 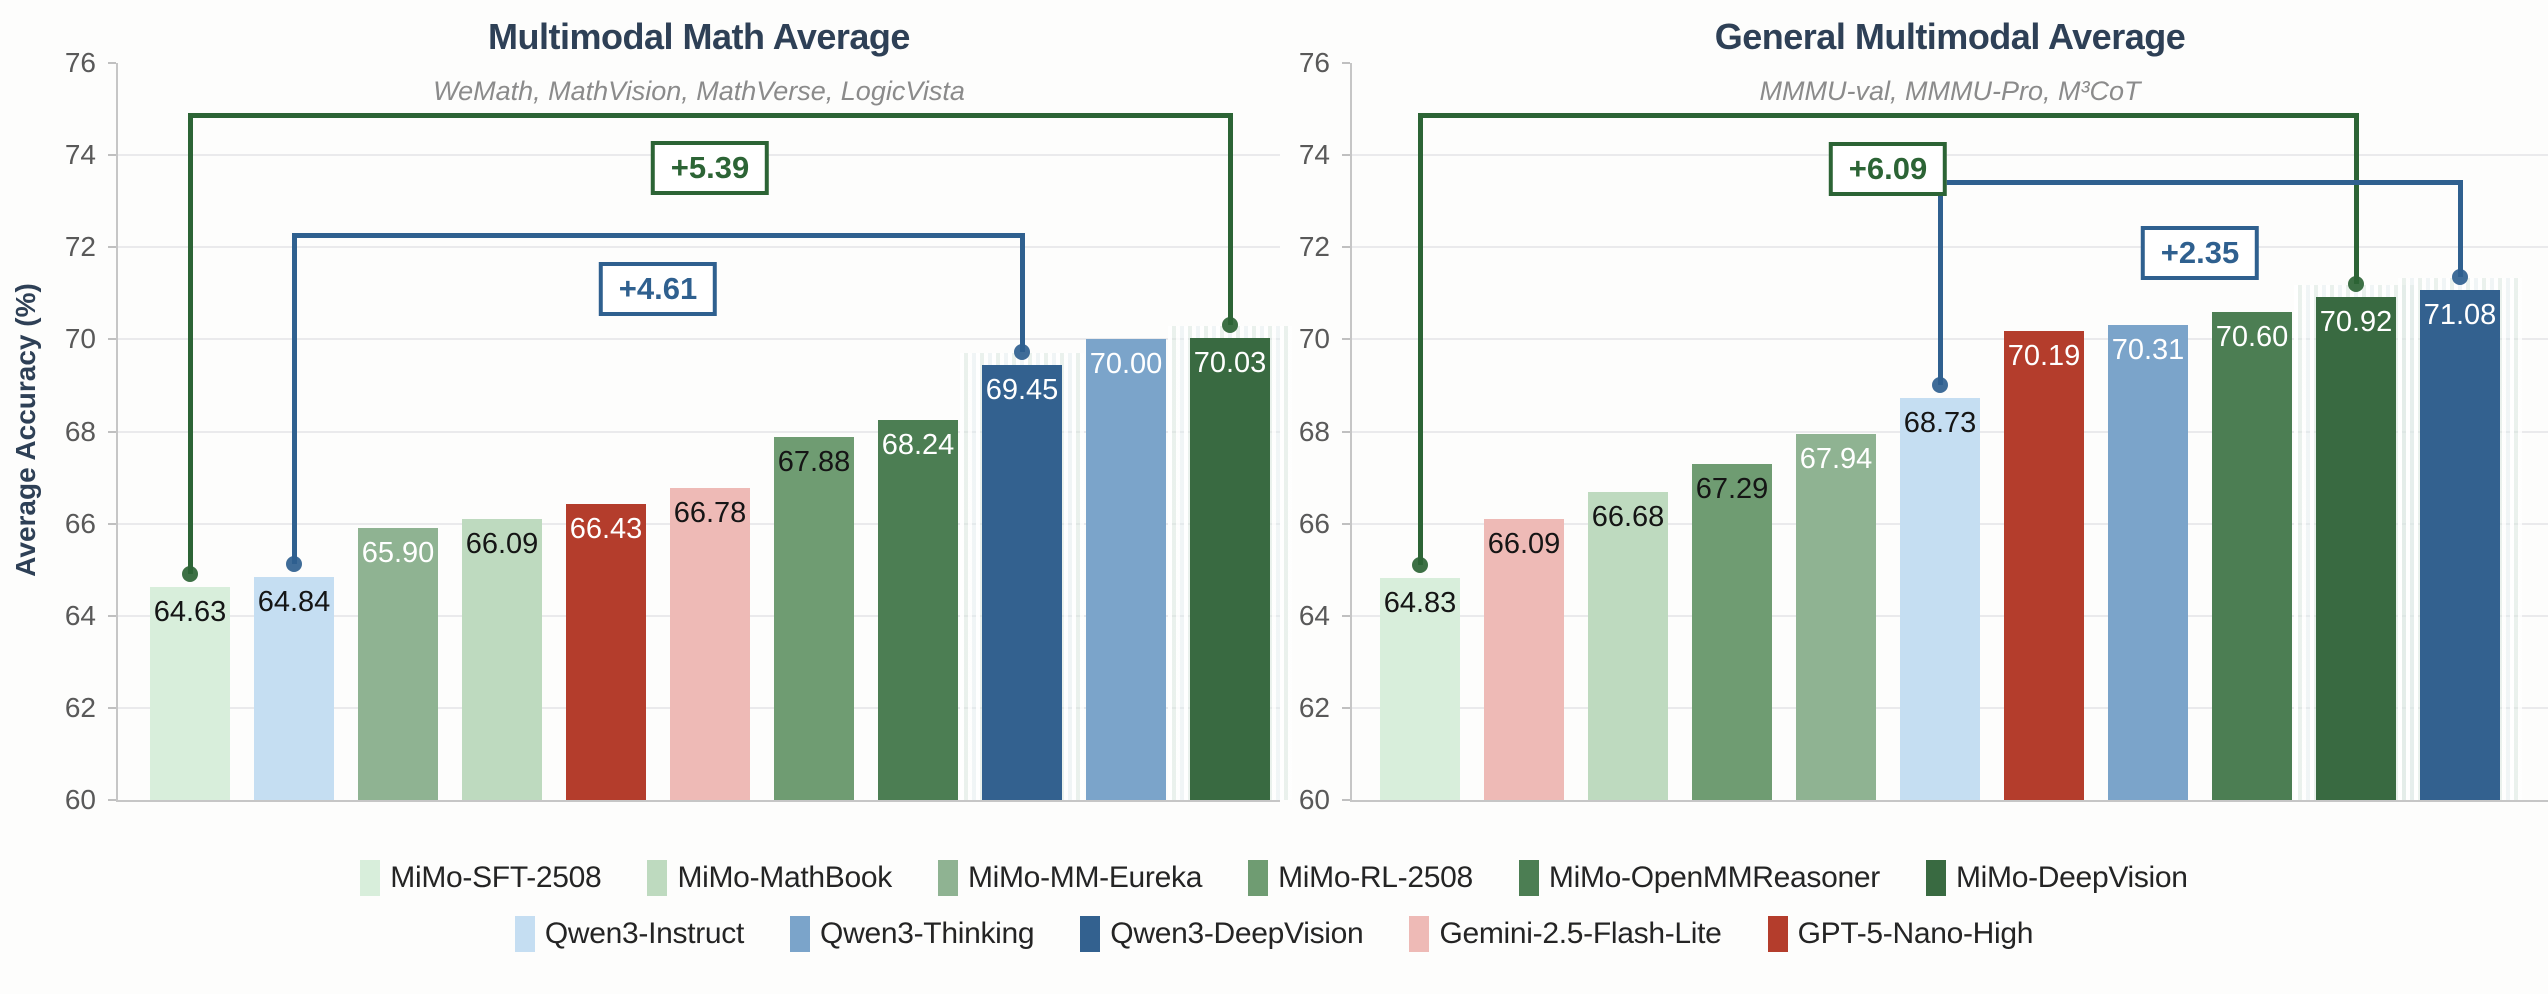 I want to click on bar-MiMo-OpenMMReasoner: 68.24, so click(x=918, y=610).